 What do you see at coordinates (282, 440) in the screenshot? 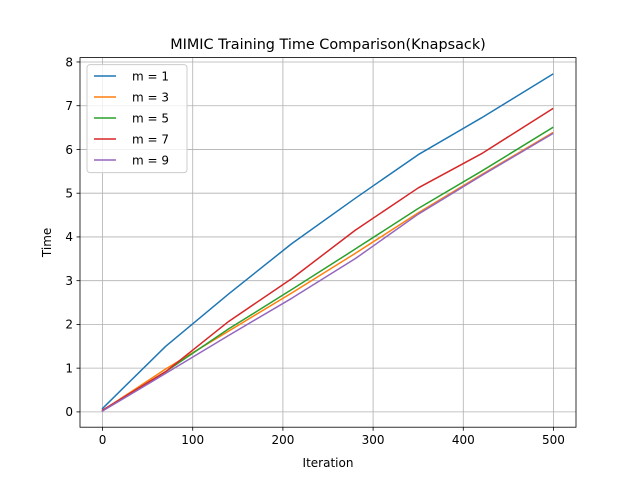
I see `x-tick-label: 200` at bounding box center [282, 440].